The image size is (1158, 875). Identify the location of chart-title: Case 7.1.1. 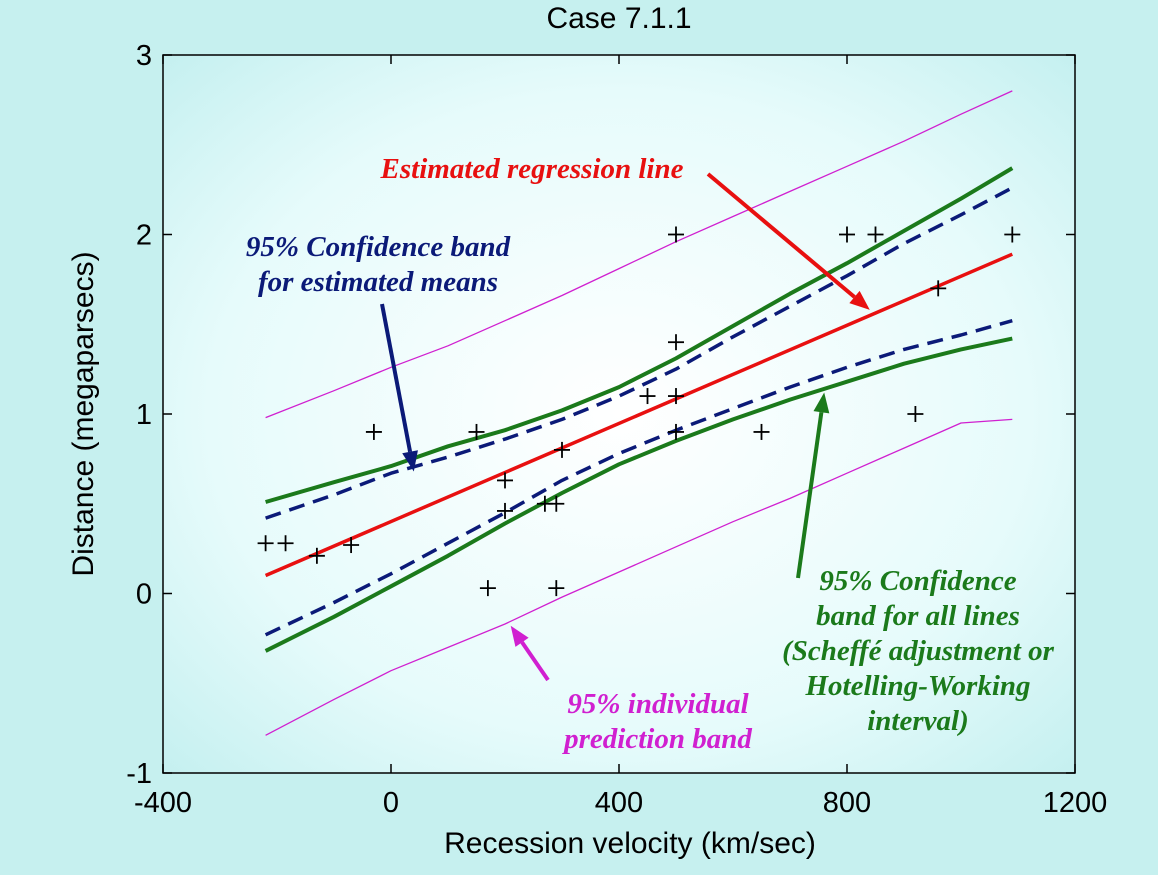
(618, 18).